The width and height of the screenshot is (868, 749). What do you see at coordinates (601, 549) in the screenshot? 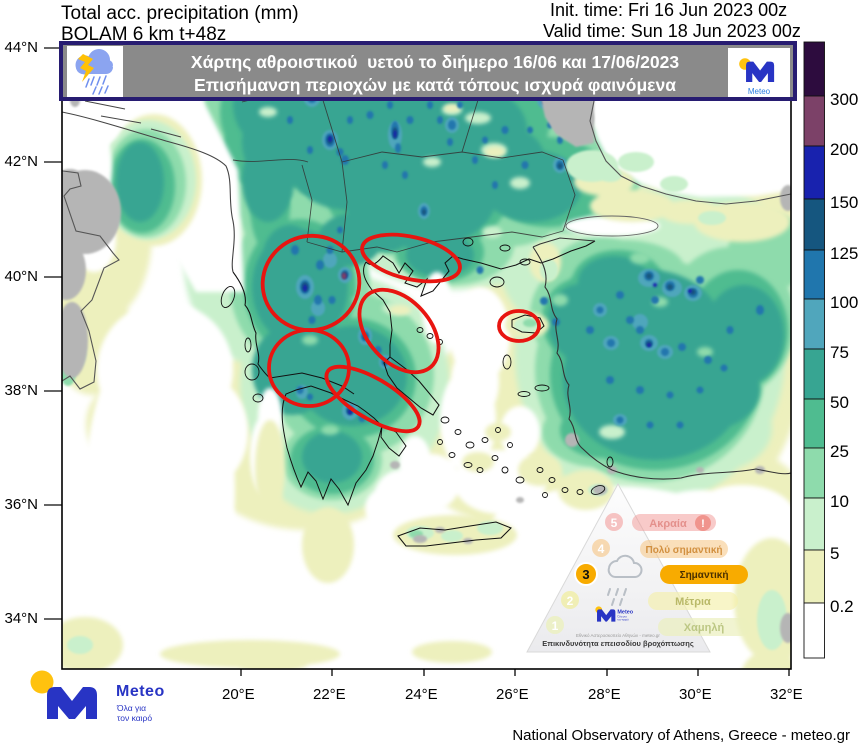
I see `svg-text: 4` at bounding box center [601, 549].